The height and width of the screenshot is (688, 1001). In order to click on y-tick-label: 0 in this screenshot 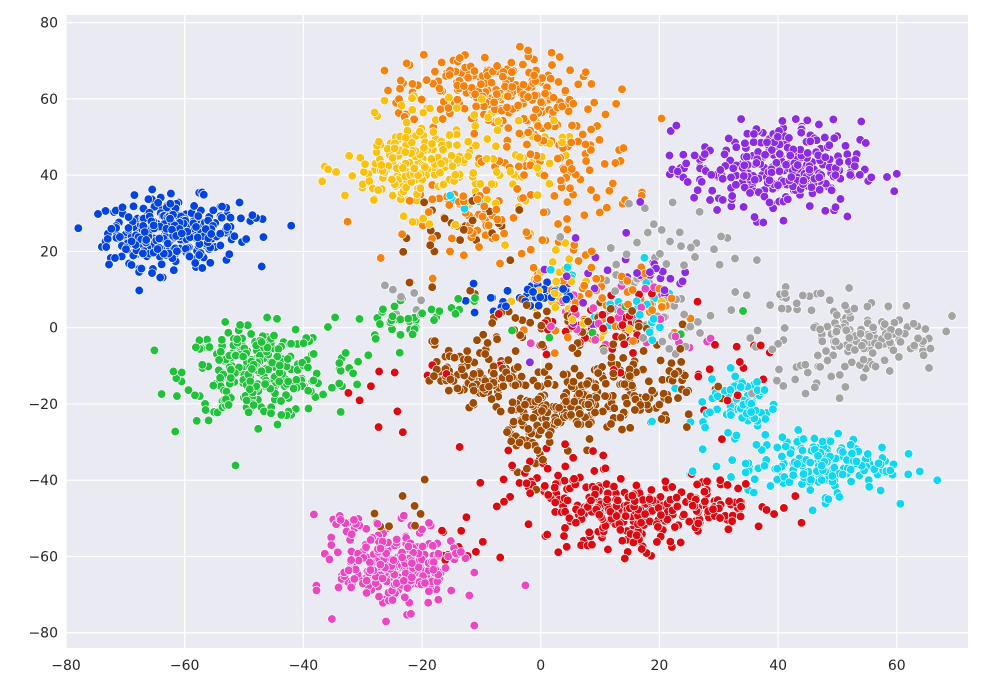, I will do `click(53, 329)`.